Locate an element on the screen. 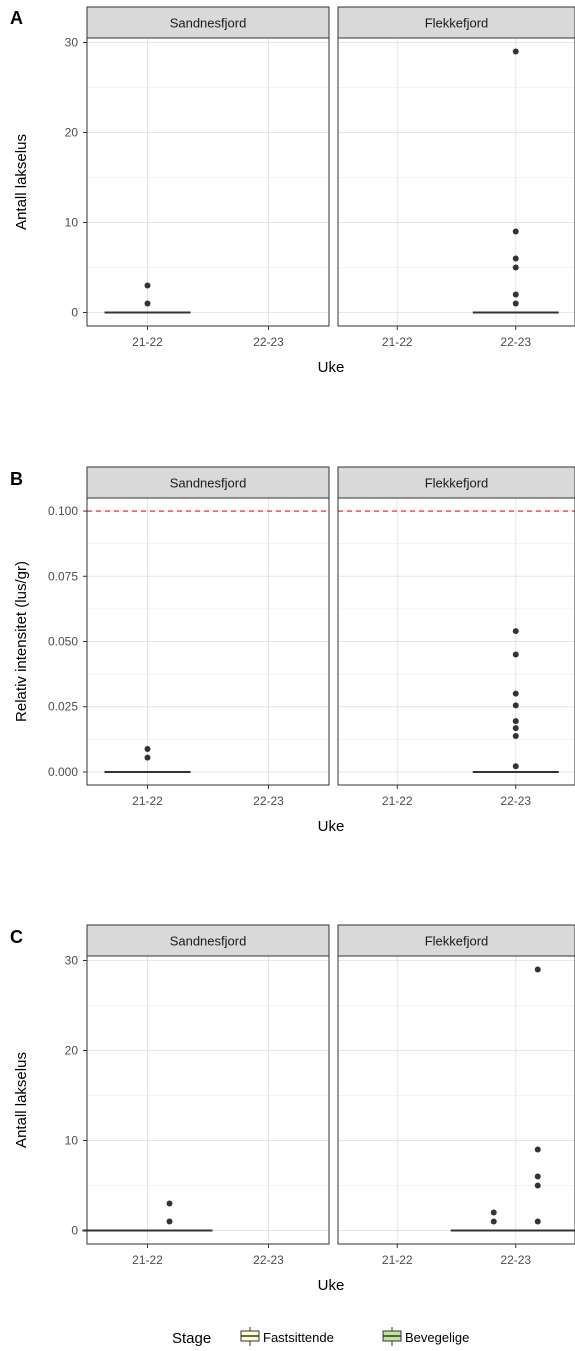  panel-tag: C is located at coordinates (16, 937).